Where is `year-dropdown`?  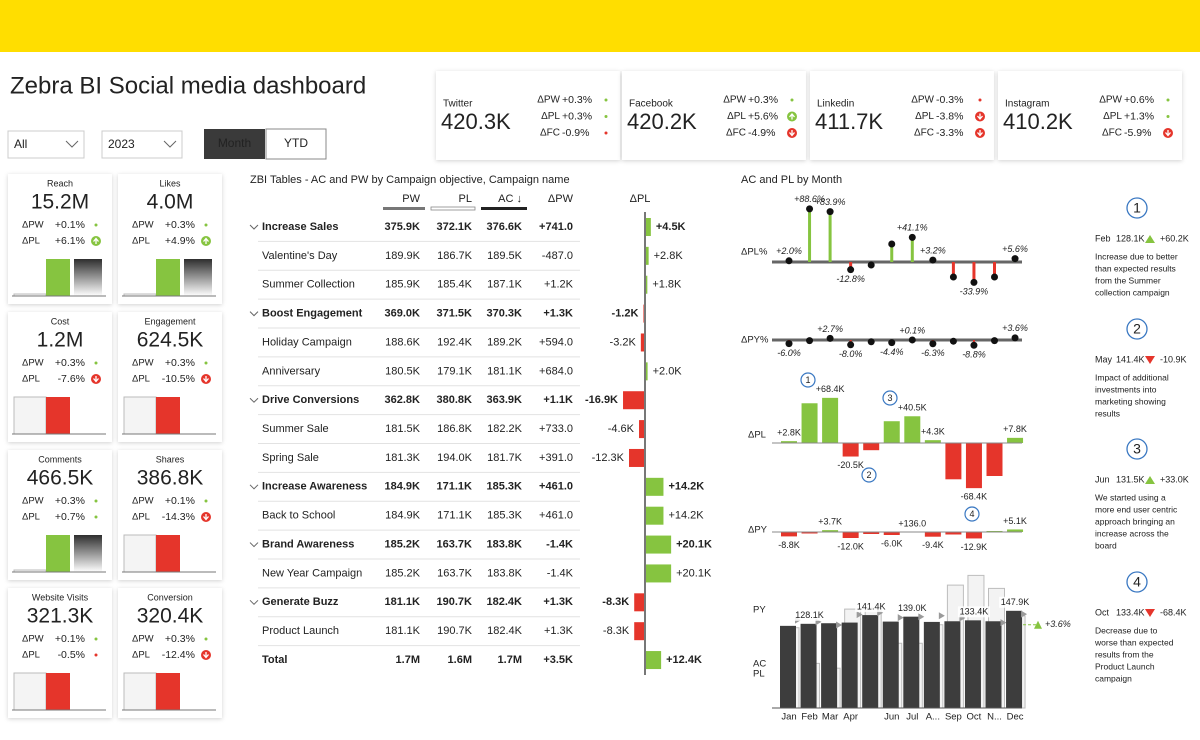 year-dropdown is located at coordinates (142, 144).